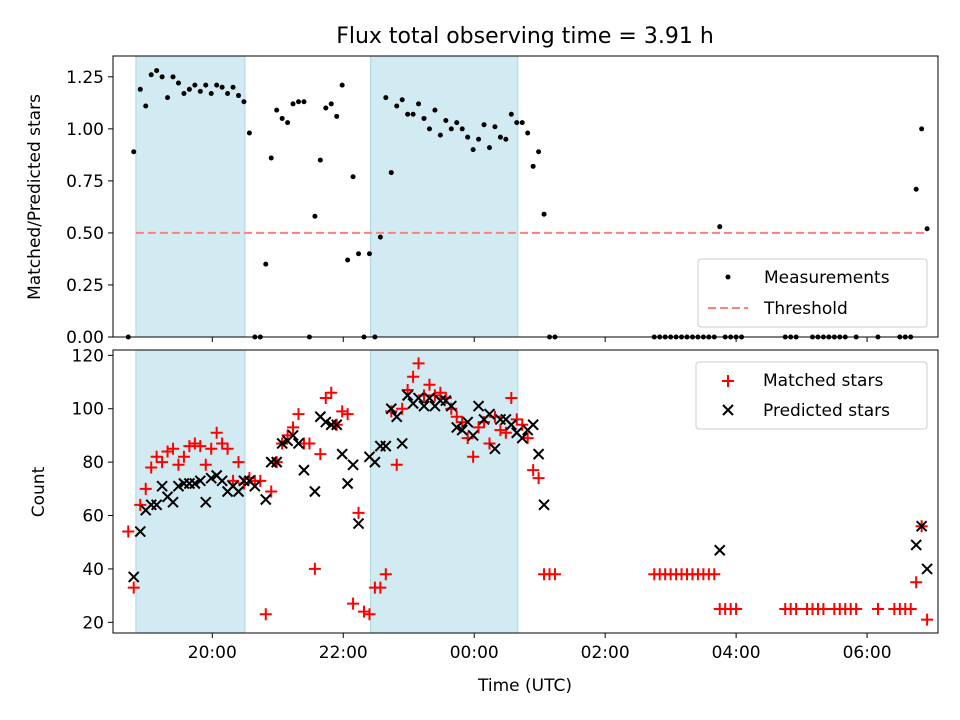 The image size is (960, 720). Describe the element at coordinates (811, 395) in the screenshot. I see `bottom-legend: Matched stars Predicted stars` at that location.